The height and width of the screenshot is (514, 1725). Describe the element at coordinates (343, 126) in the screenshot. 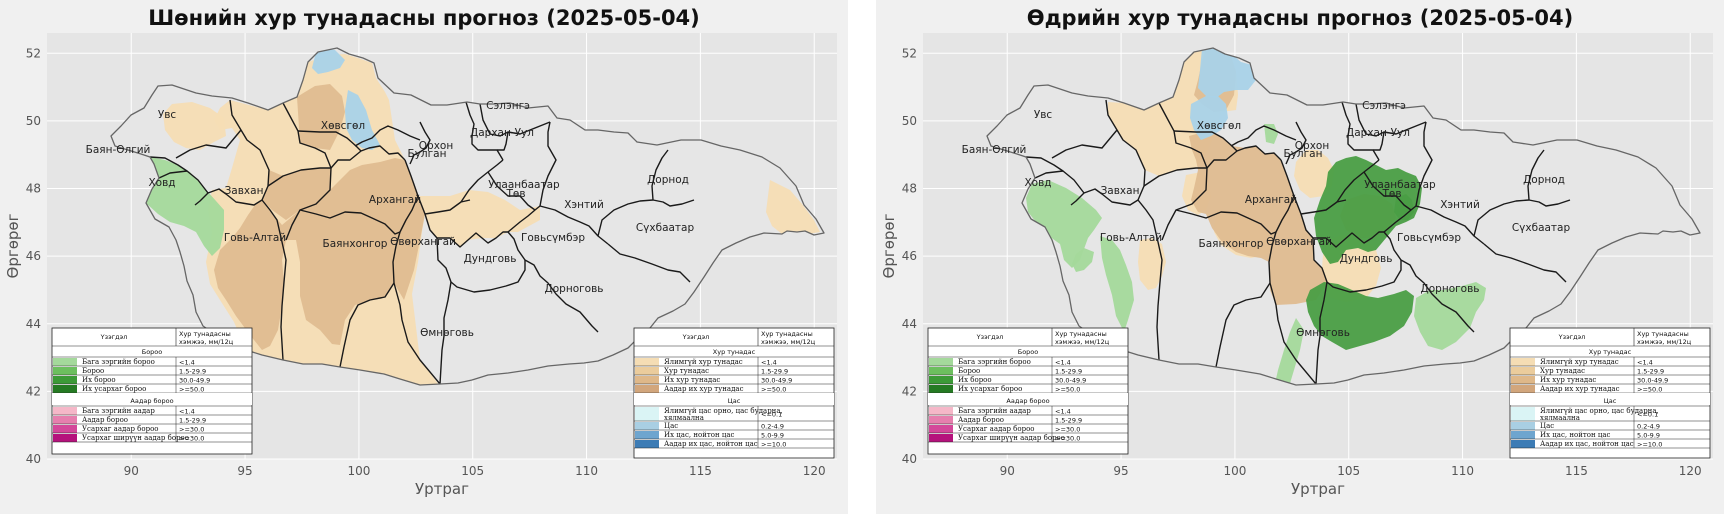

I see `aimag-label: Хөвсгөл` at that location.